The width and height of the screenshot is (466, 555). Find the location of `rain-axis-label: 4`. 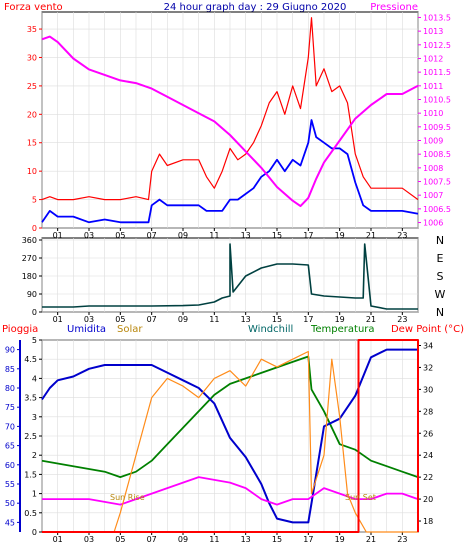

rain-axis-label: 4 is located at coordinates (34, 378).